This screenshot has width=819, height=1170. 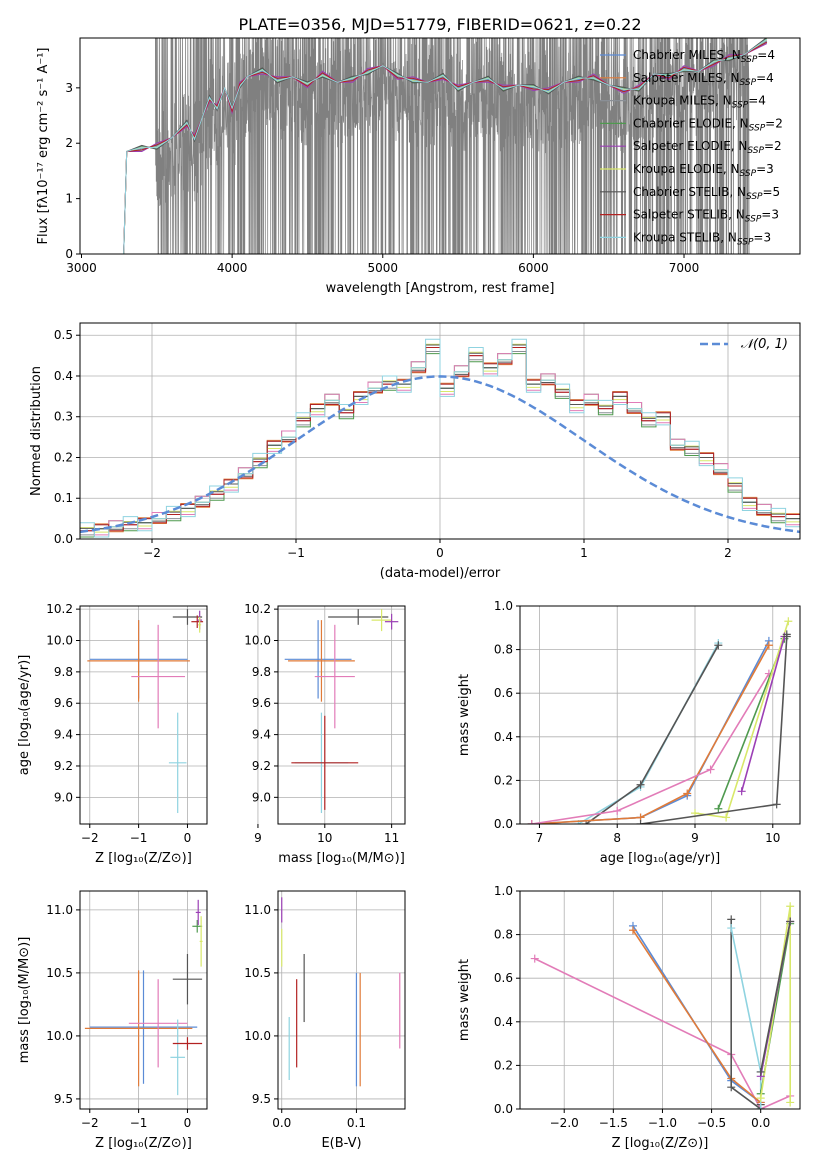 I want to click on y-tick-label: 1, so click(x=69, y=199).